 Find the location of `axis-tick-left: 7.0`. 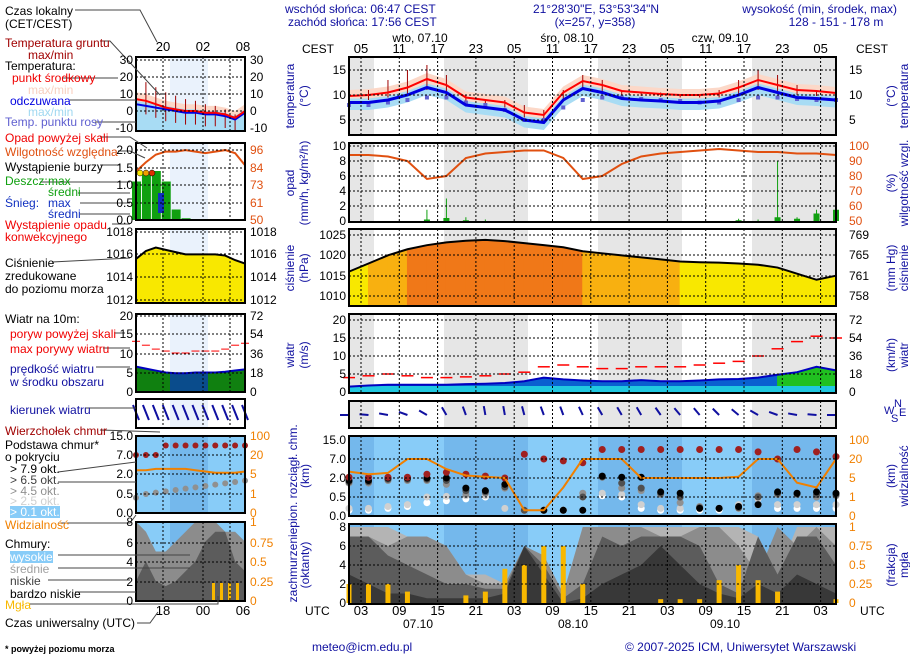

axis-tick-left: 7.0 is located at coordinates (337, 459).